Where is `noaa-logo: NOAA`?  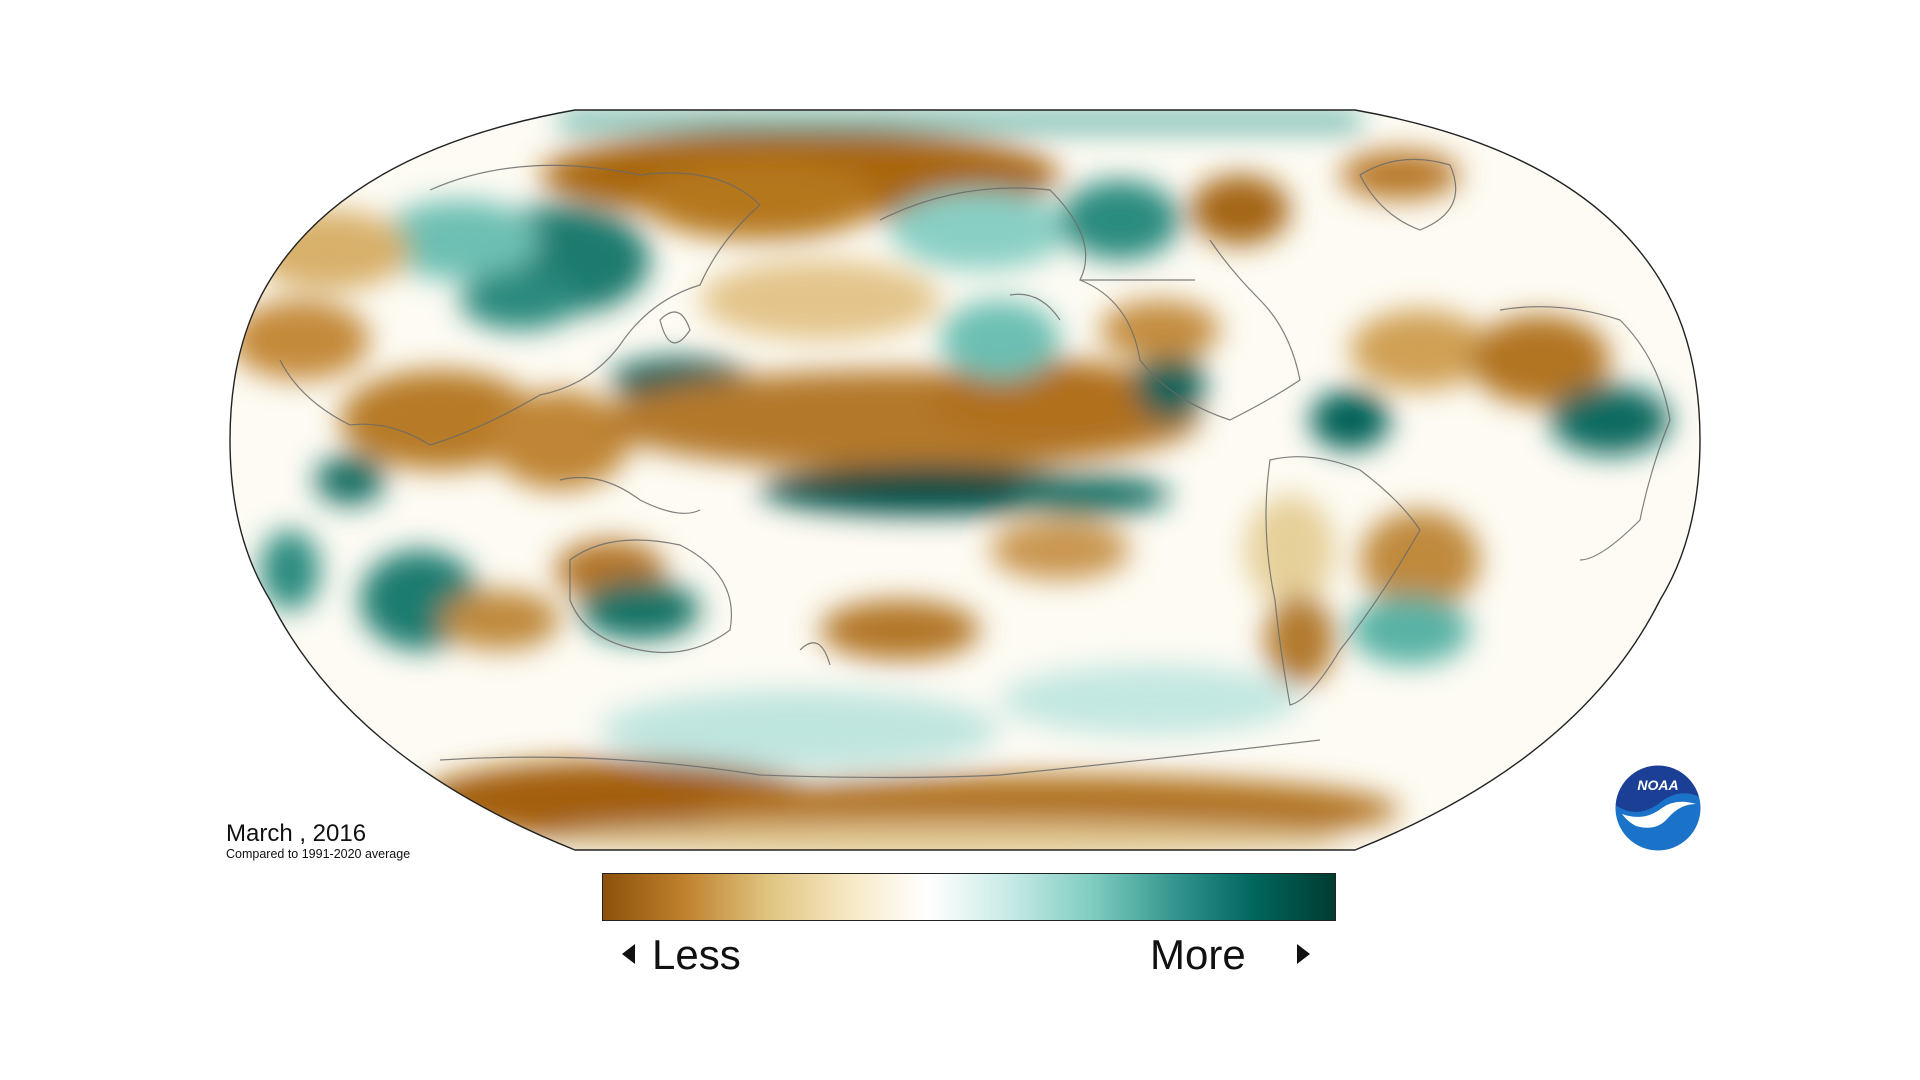 noaa-logo: NOAA is located at coordinates (1658, 808).